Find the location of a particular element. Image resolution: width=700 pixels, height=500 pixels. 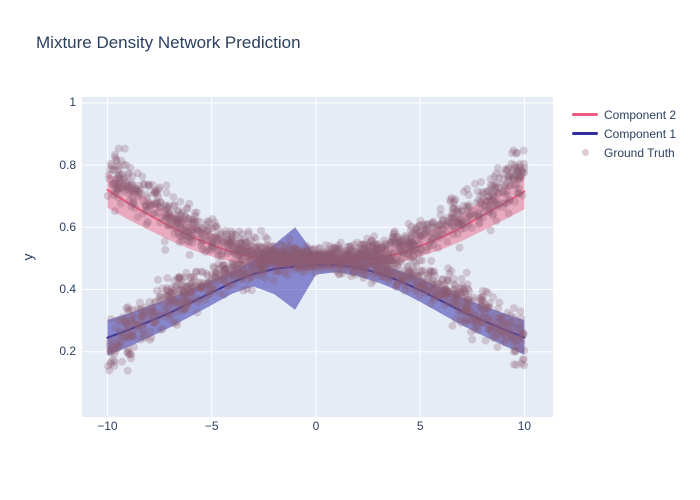

legend-label: Component 1 is located at coordinates (640, 133).